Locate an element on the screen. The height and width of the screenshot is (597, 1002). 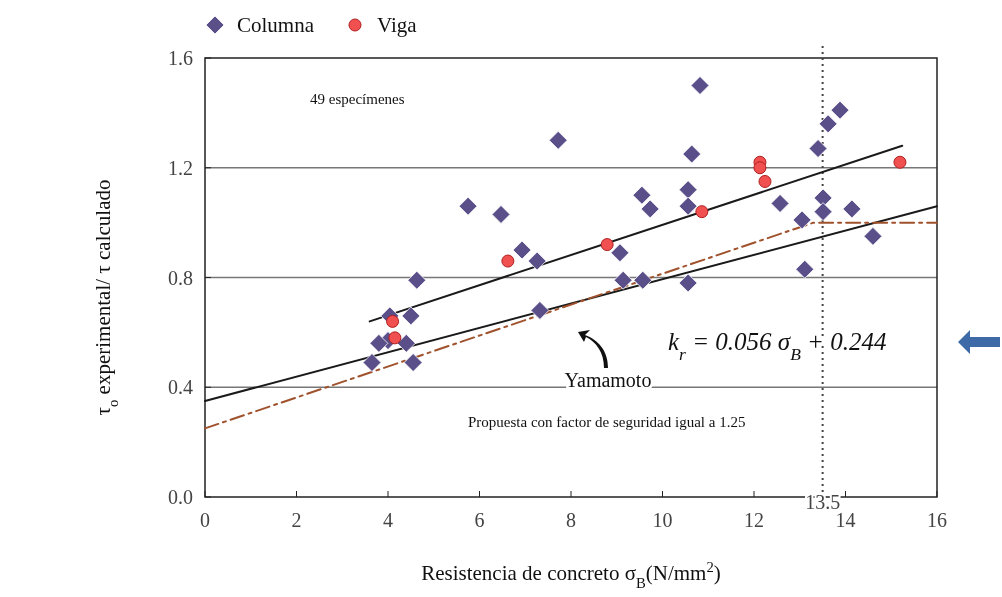
annotation: Yamamoto is located at coordinates (608, 380).